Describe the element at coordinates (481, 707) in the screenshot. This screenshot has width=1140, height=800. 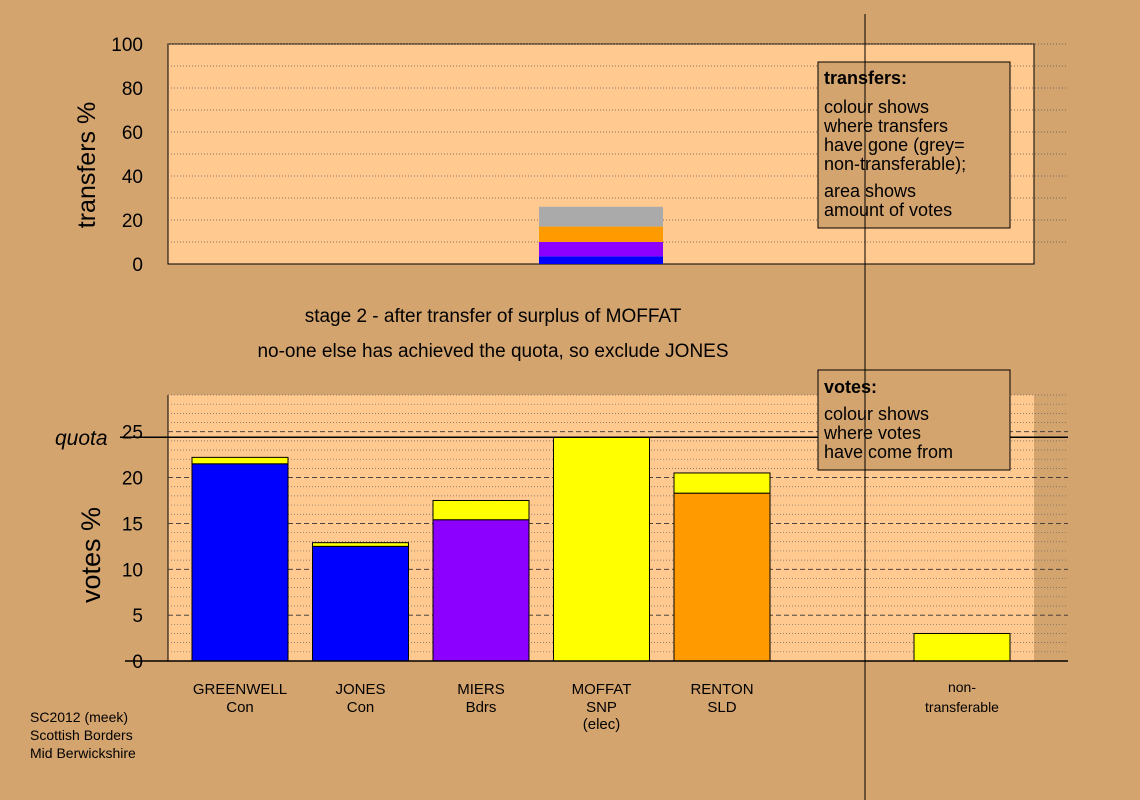
I see `candidate-party: Bdrs` at that location.